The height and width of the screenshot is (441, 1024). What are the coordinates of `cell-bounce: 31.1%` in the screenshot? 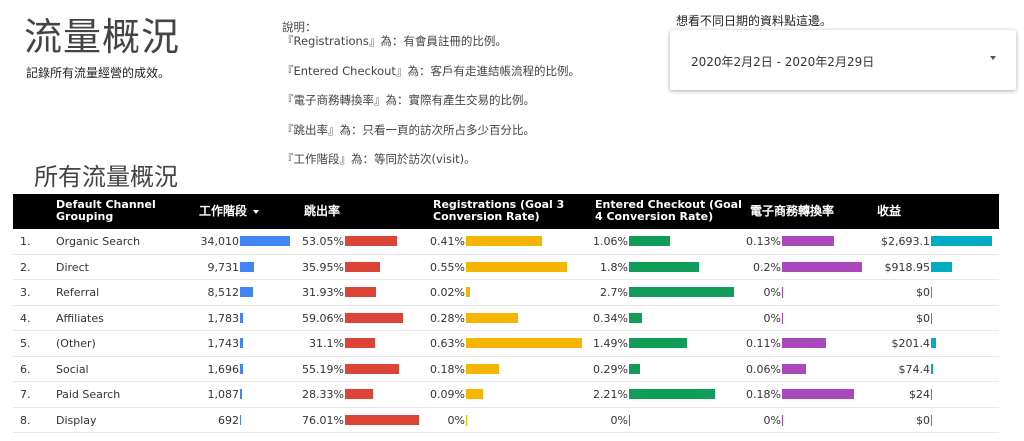 It's located at (326, 343).